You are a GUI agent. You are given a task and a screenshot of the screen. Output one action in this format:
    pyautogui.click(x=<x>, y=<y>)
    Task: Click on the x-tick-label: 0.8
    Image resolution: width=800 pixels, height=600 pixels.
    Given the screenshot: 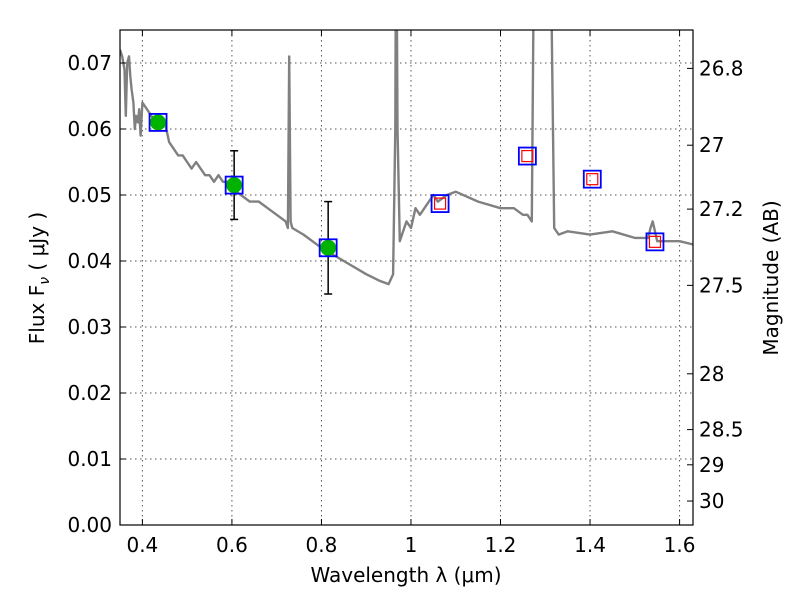 What is the action you would take?
    pyautogui.click(x=322, y=545)
    